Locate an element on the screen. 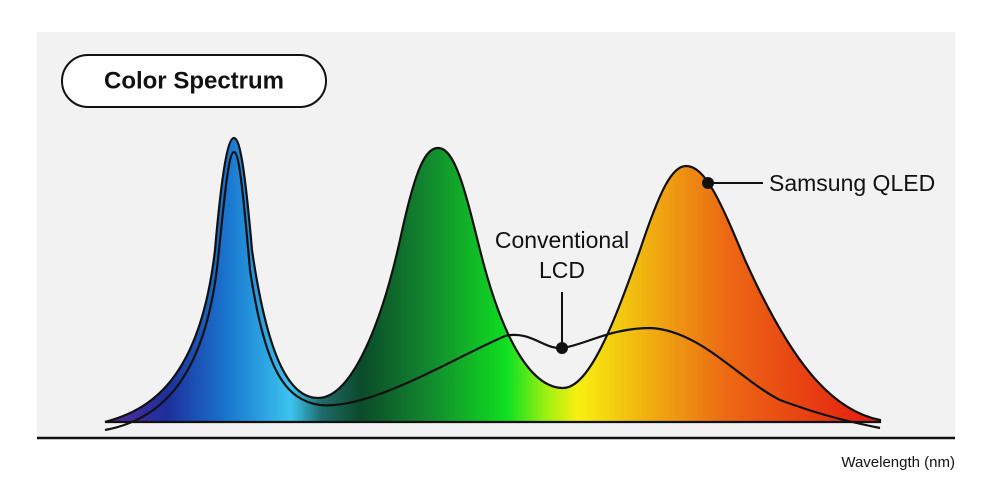  lcd-label: LCD is located at coordinates (562, 270).